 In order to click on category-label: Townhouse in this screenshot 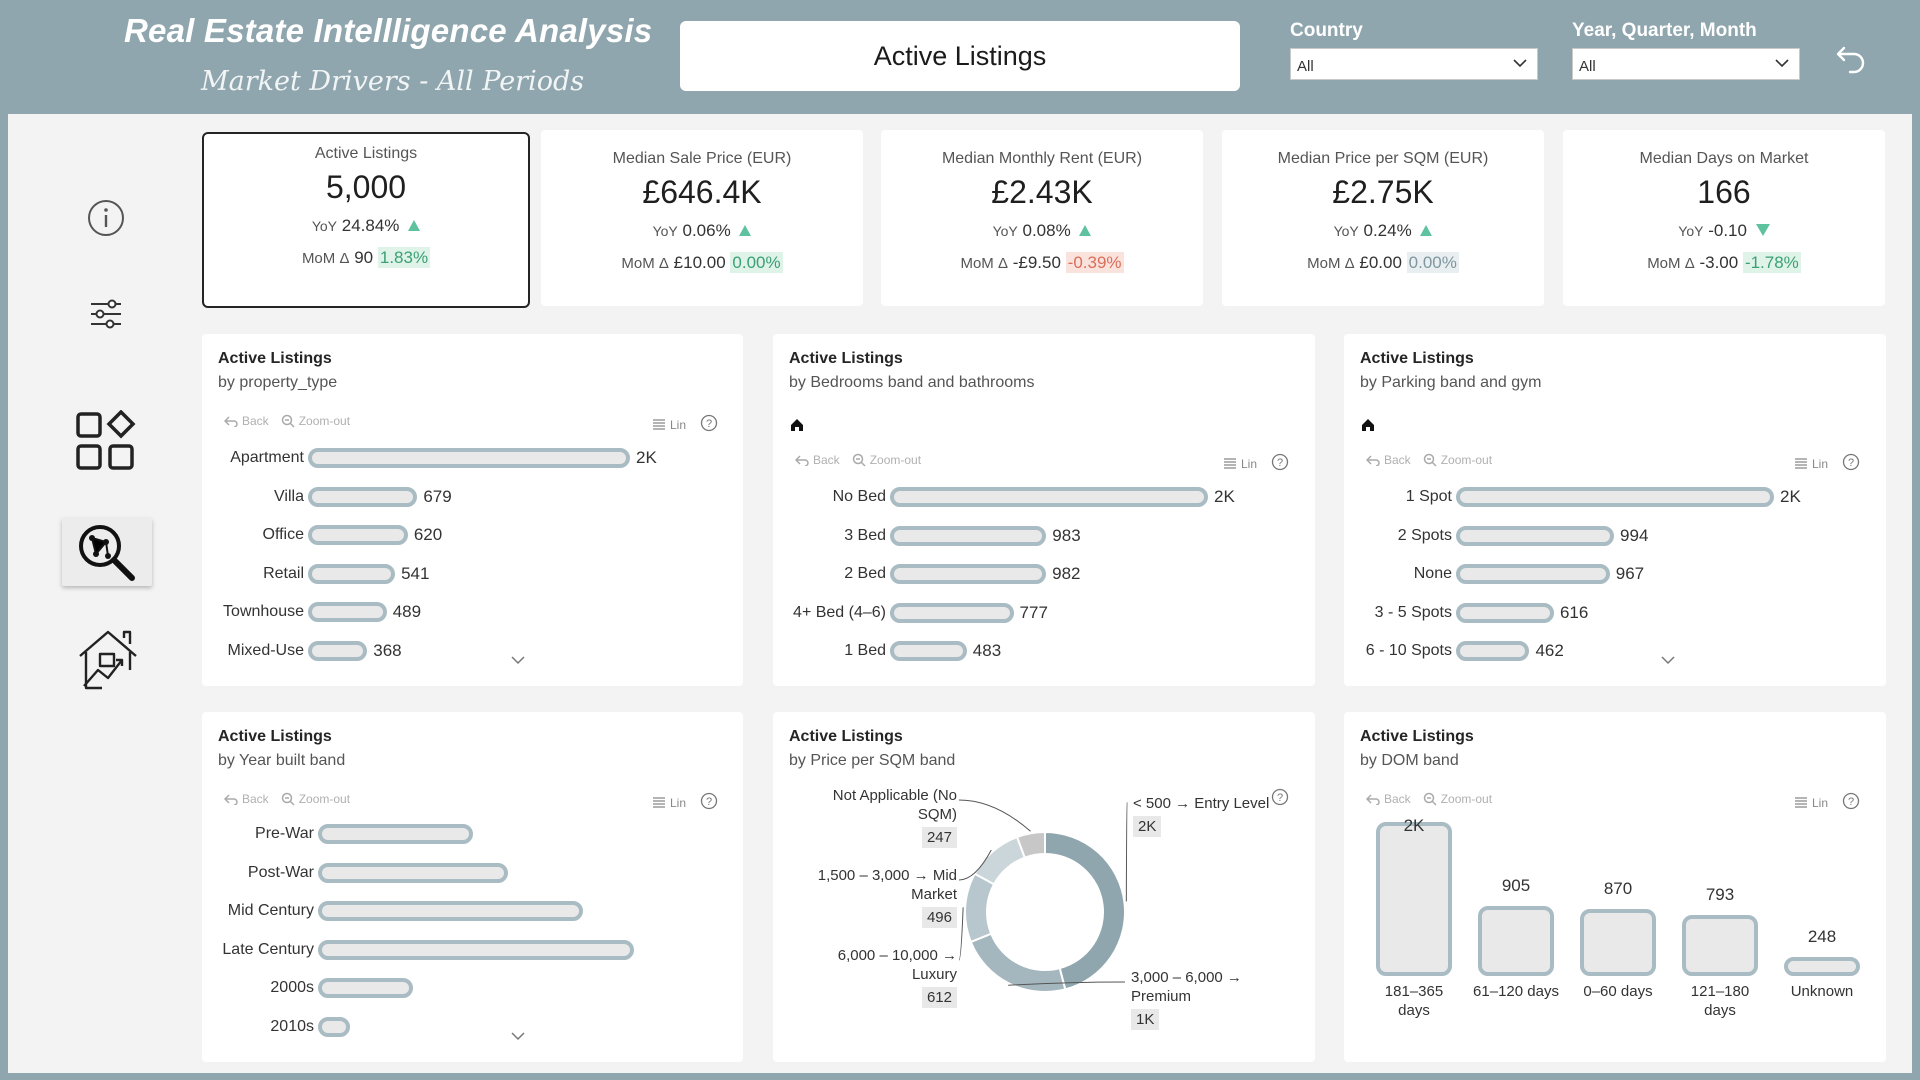, I will do `click(263, 612)`.